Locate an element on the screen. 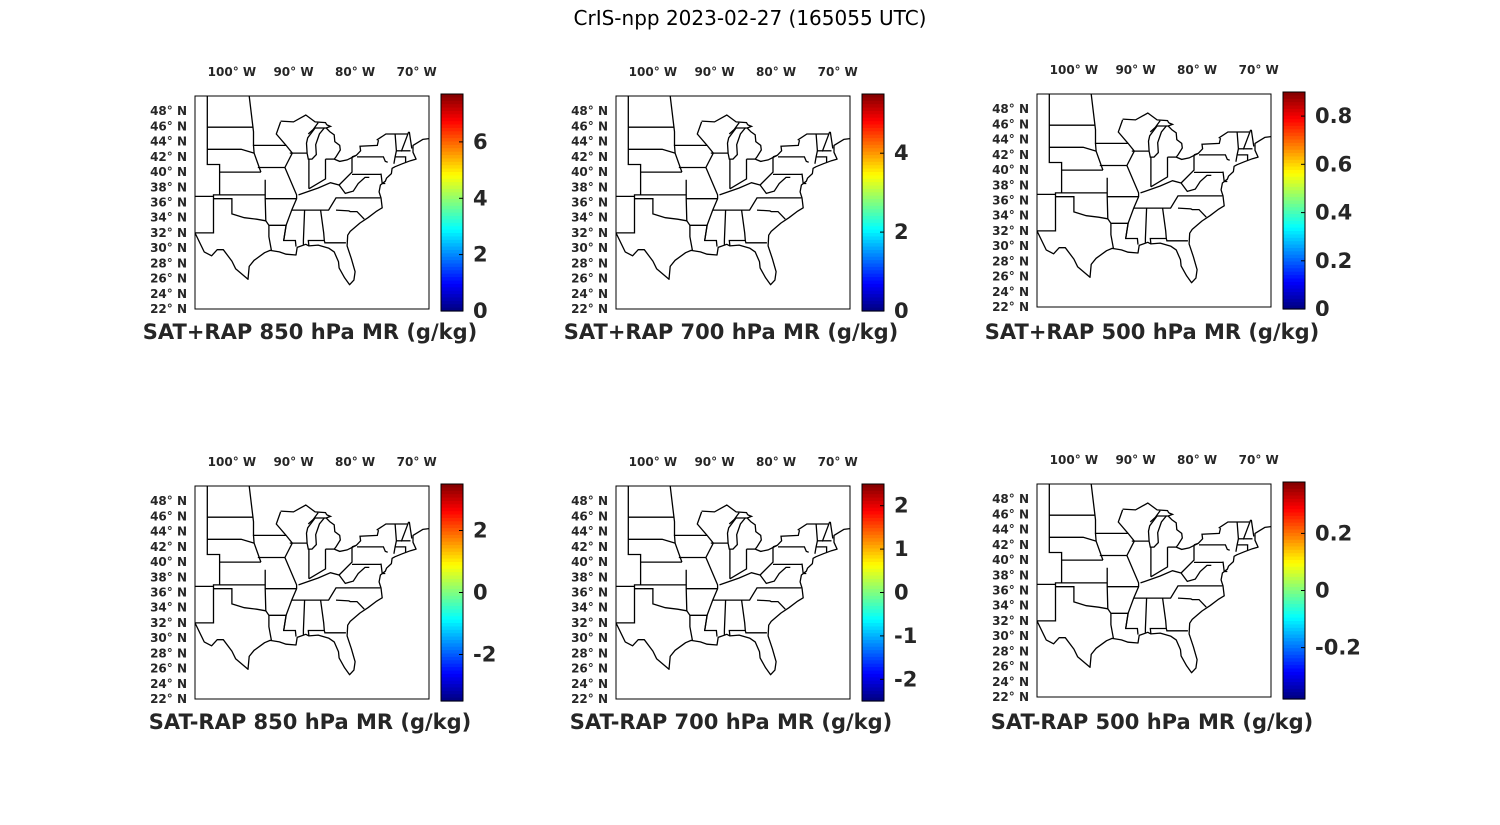 The width and height of the screenshot is (1500, 825). lat-tick-label: 36° N is located at coordinates (1010, 201).